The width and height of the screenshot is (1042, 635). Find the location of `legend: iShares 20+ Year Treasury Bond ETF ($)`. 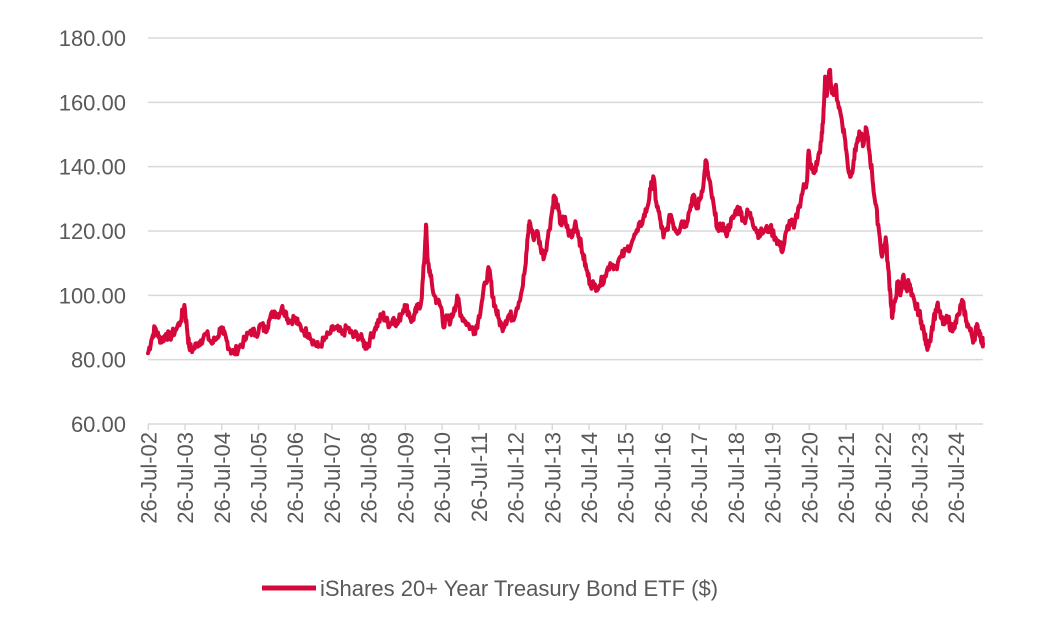

legend: iShares 20+ Year Treasury Bond ETF ($) is located at coordinates (490, 588).